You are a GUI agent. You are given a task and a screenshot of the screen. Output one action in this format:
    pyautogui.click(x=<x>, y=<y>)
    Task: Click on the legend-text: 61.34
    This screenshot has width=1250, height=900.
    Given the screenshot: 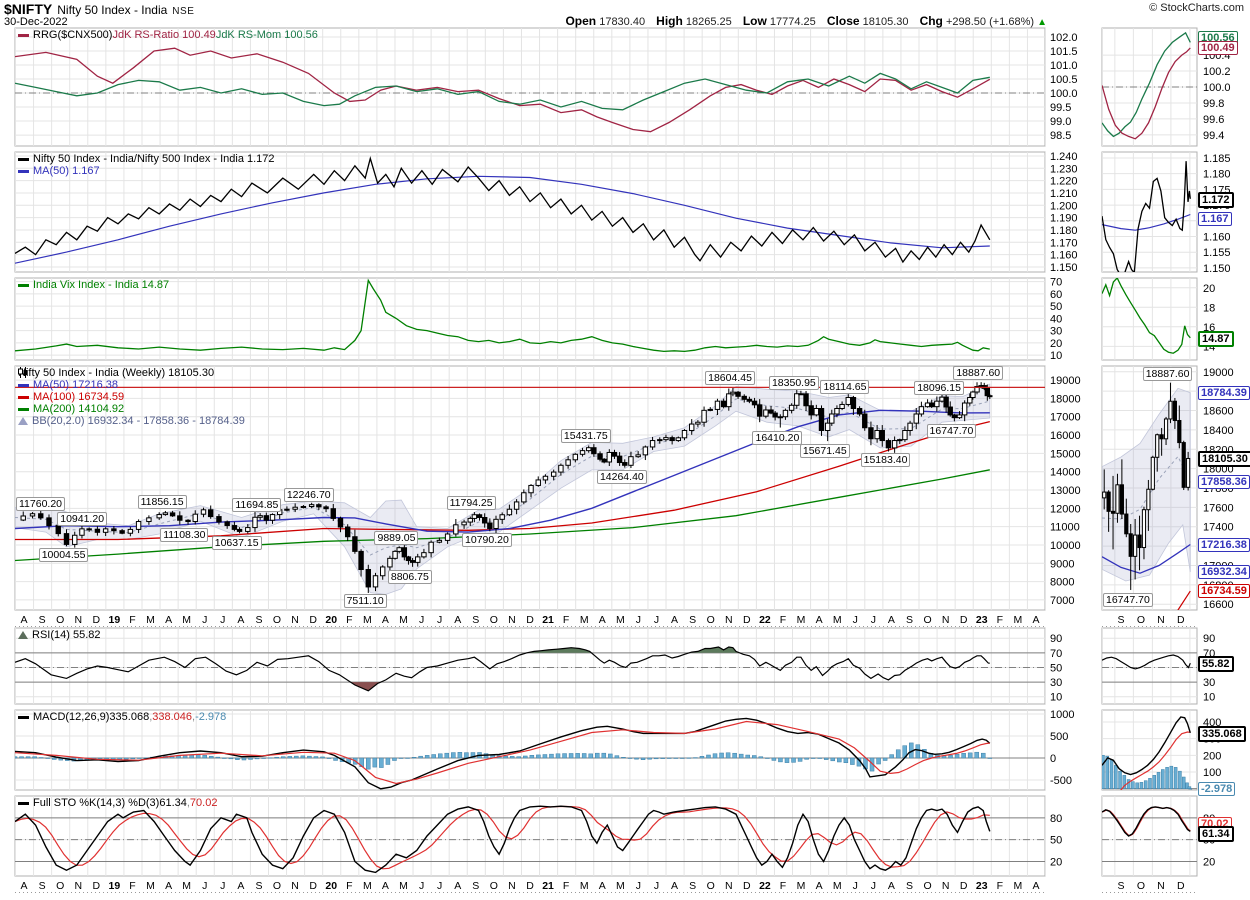 What is the action you would take?
    pyautogui.click(x=173, y=803)
    